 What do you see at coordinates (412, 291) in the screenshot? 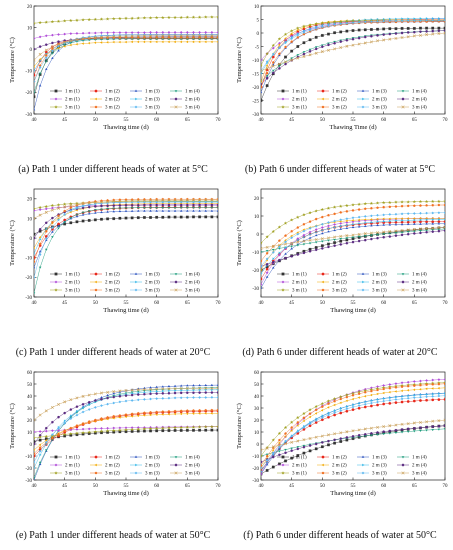
I see `legend-entry-d-3-m-4: 3 m (4)` at bounding box center [412, 291].